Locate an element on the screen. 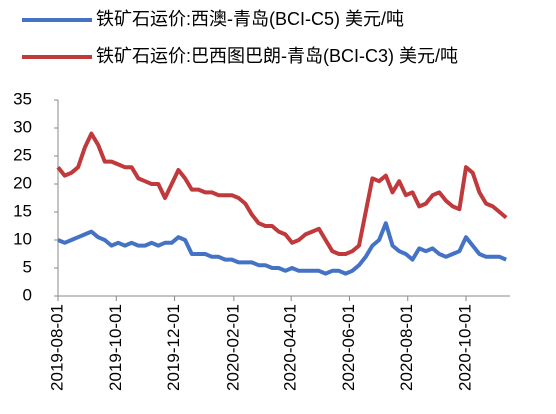 This screenshot has width=556, height=414. y-tick-label: 10 is located at coordinates (22, 238).